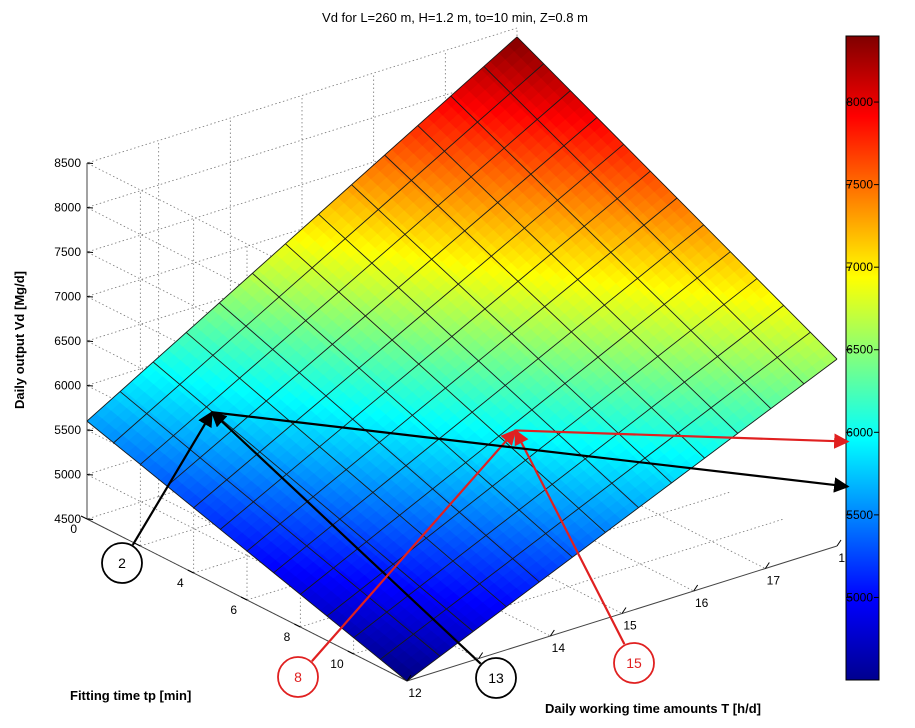 The image size is (915, 728). Describe the element at coordinates (67, 475) in the screenshot. I see `z-tick-label: 5000` at that location.